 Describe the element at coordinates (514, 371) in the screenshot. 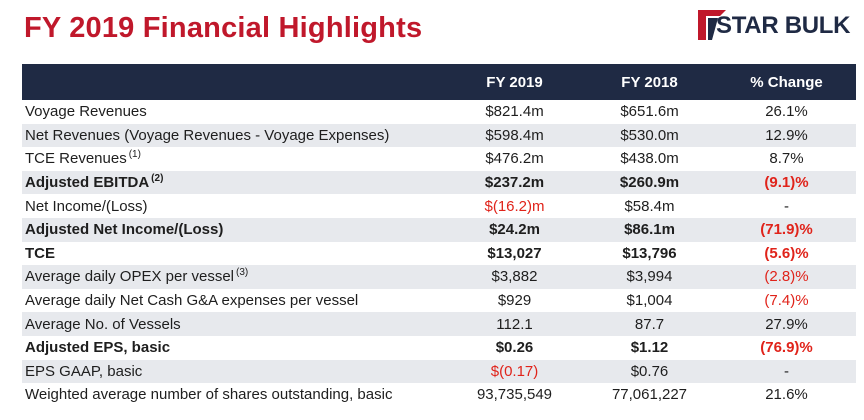

I see `cell-fy2019: $(0.17)` at that location.